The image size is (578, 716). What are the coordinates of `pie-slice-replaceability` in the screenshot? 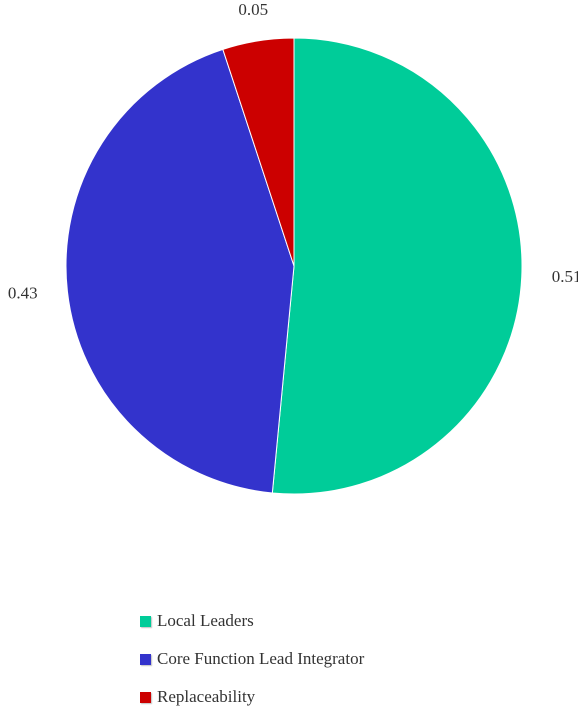 It's located at (258, 152).